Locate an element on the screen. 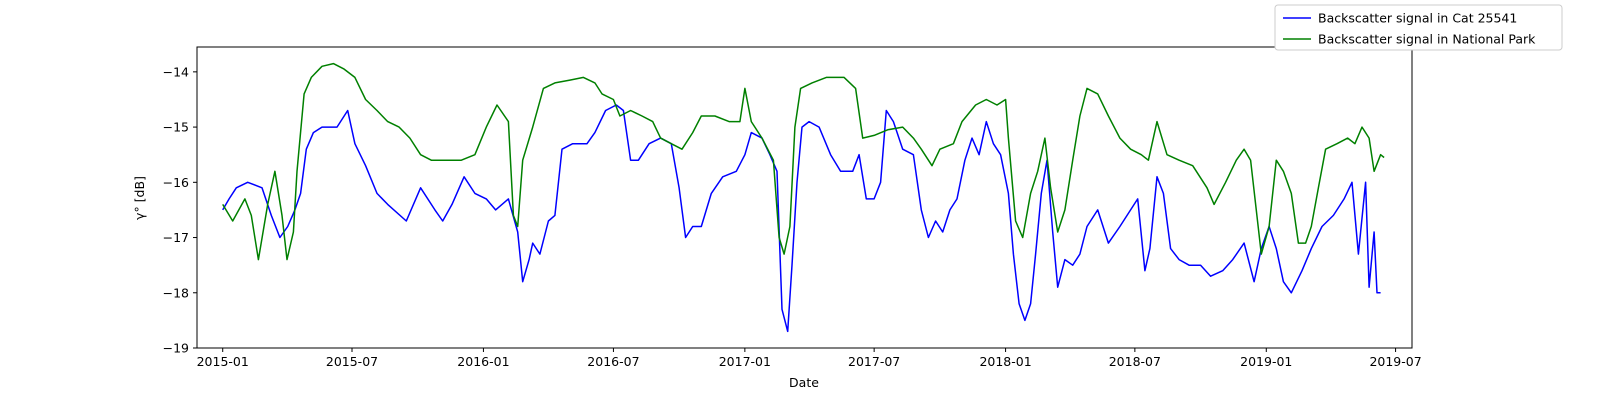  x-tick-label: 2018-07 is located at coordinates (1135, 361).